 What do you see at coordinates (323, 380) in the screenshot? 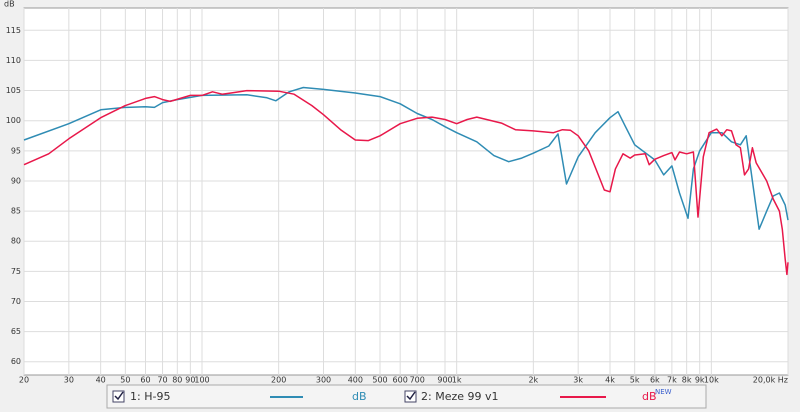
I see `x-tick-label: 300` at bounding box center [323, 380].